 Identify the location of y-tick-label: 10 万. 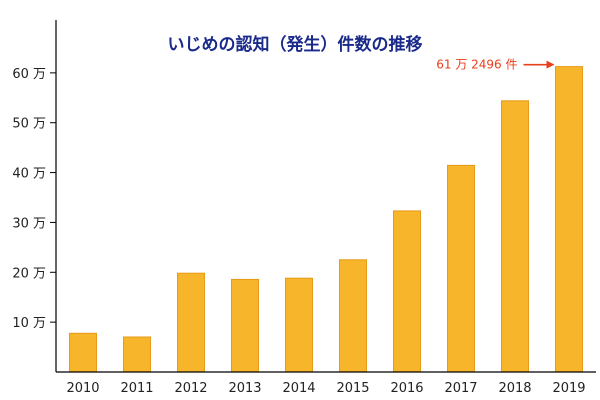
(29, 323).